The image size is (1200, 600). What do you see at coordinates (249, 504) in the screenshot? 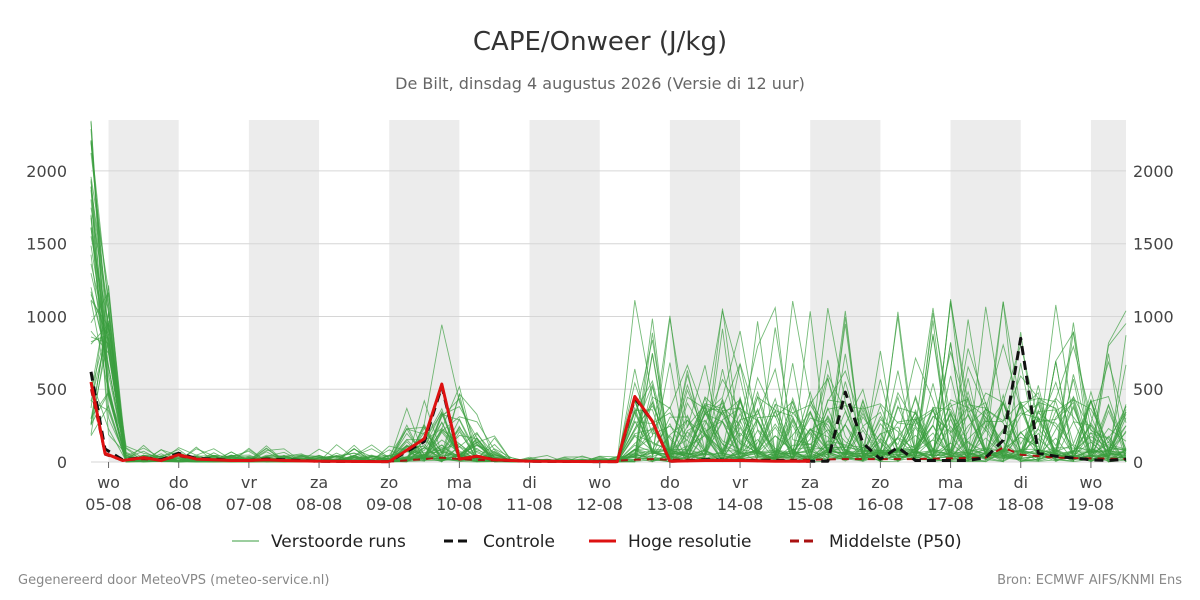
I see `x-tick-date: 07-08` at bounding box center [249, 504].